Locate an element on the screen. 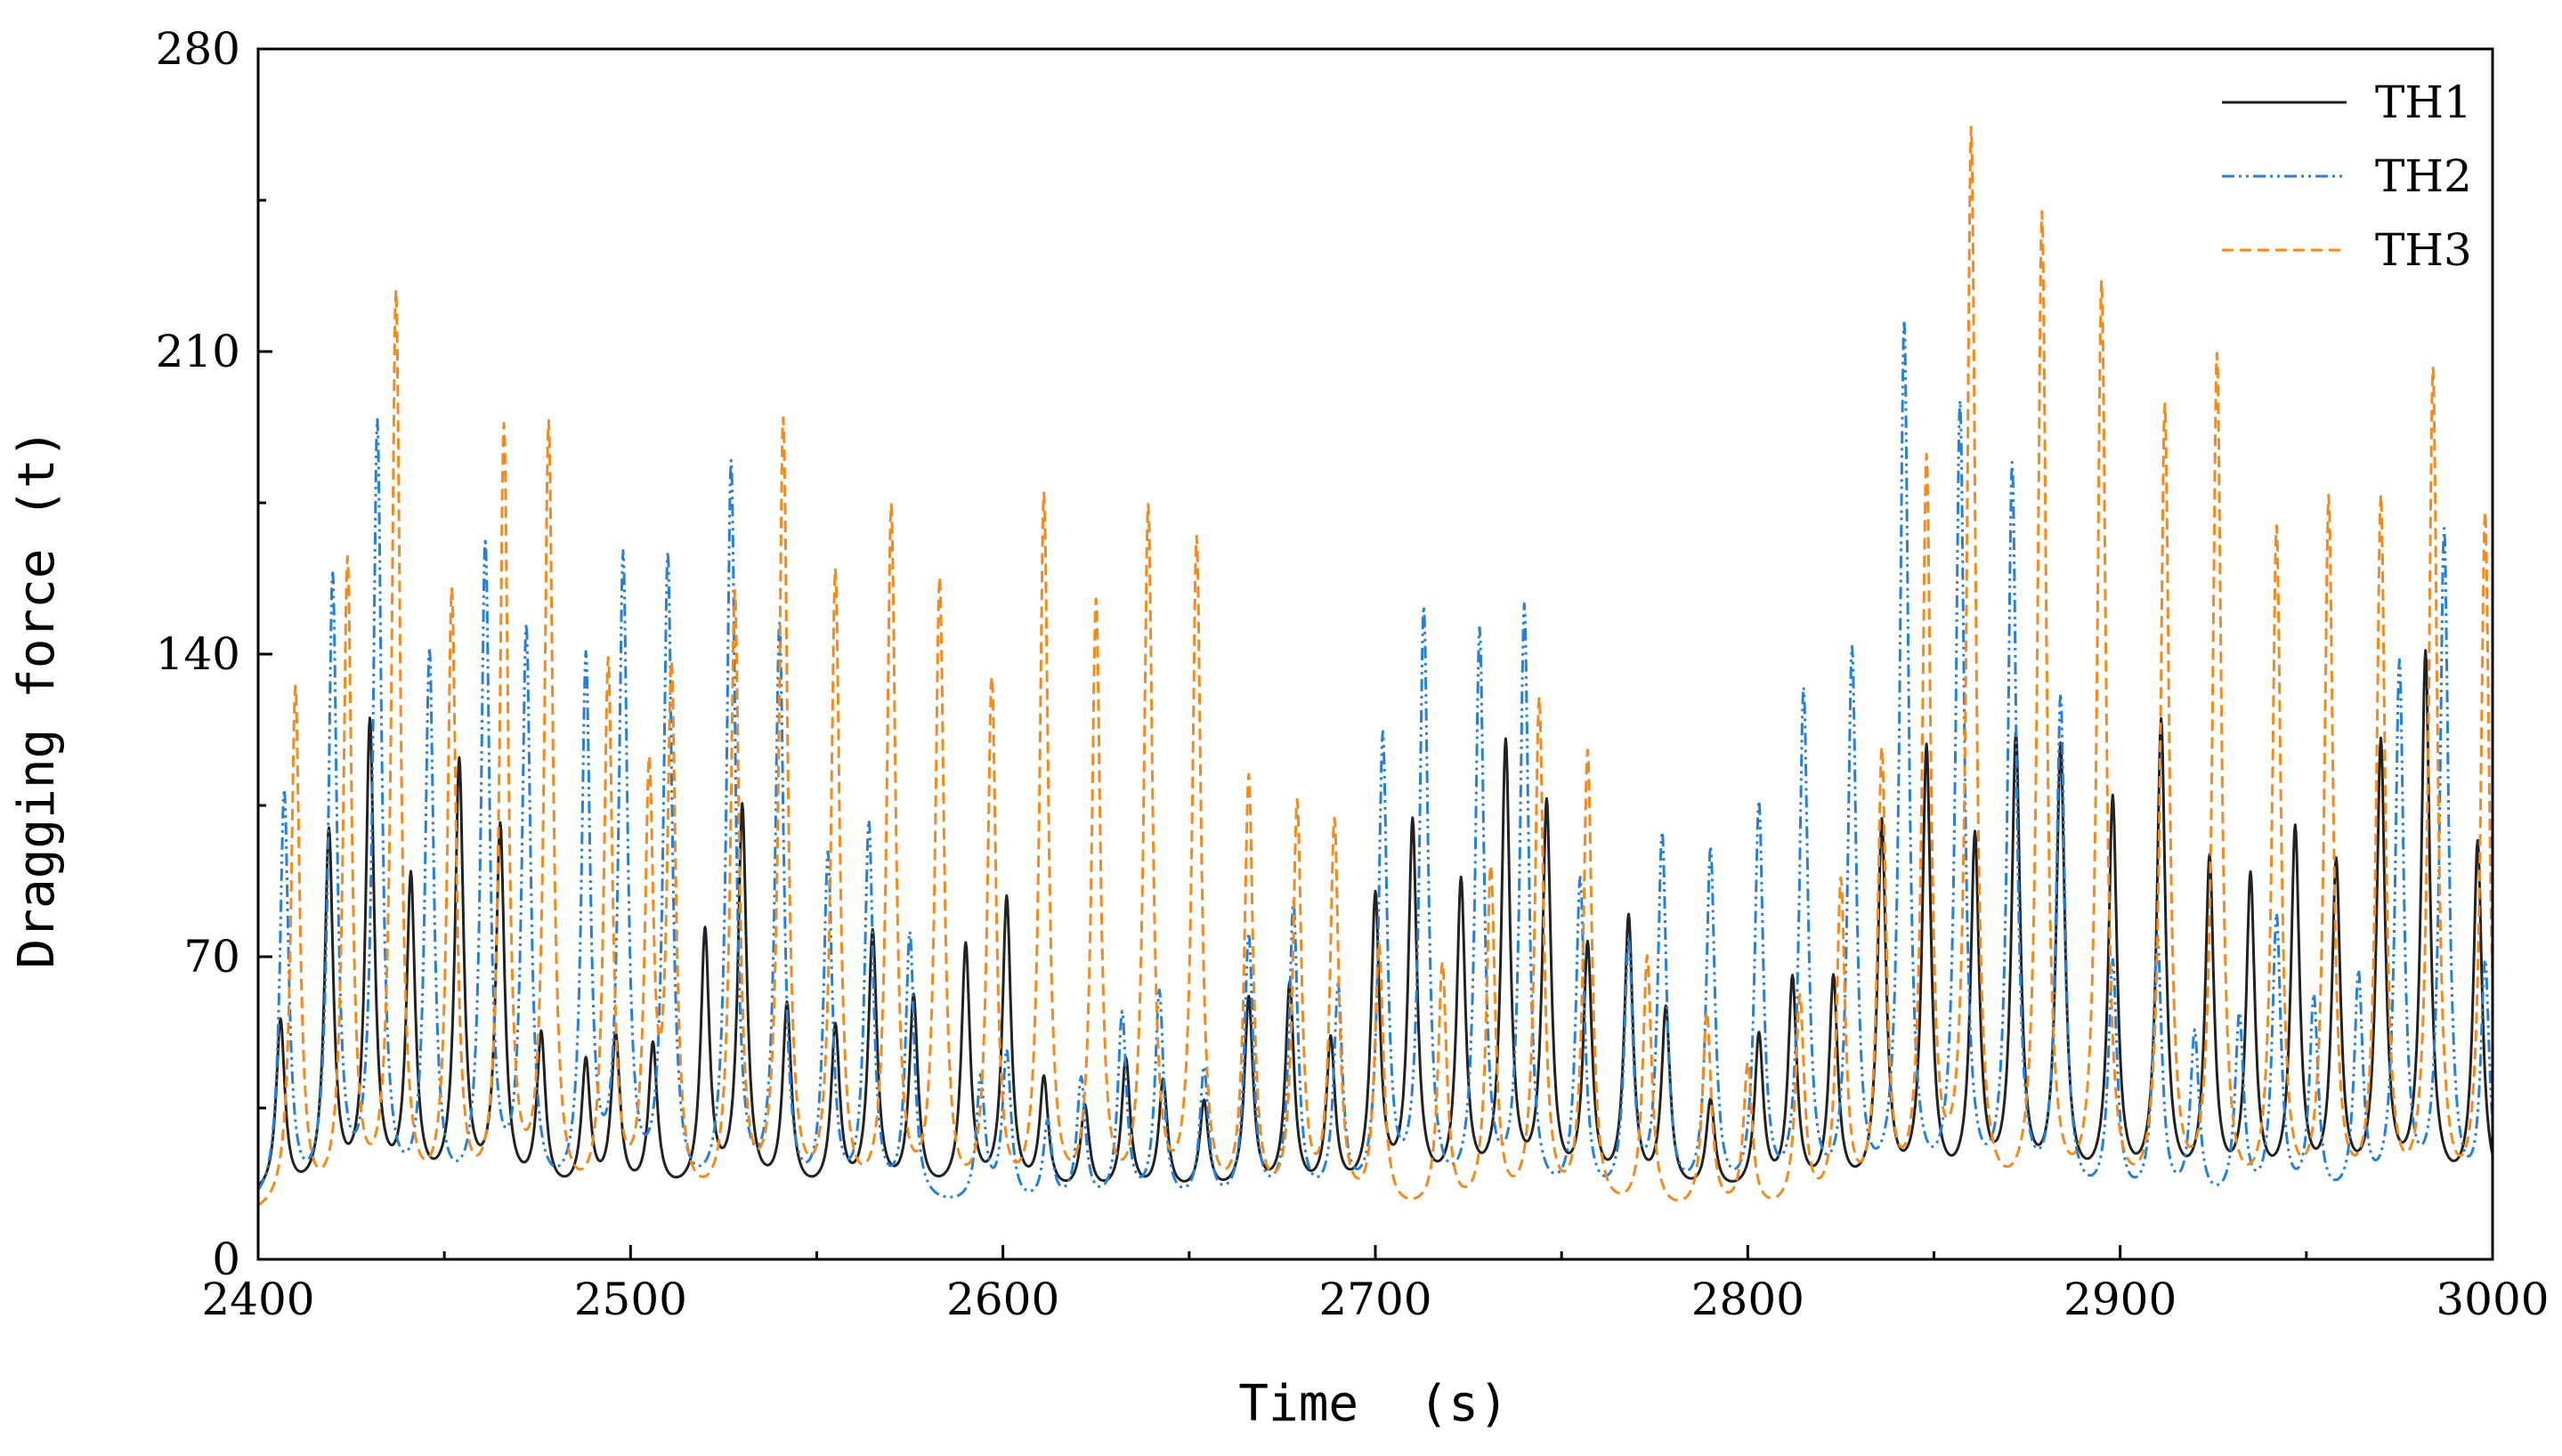 Image resolution: width=2562 pixels, height=1456 pixels. x-tick-label: 2900 is located at coordinates (2120, 1299).